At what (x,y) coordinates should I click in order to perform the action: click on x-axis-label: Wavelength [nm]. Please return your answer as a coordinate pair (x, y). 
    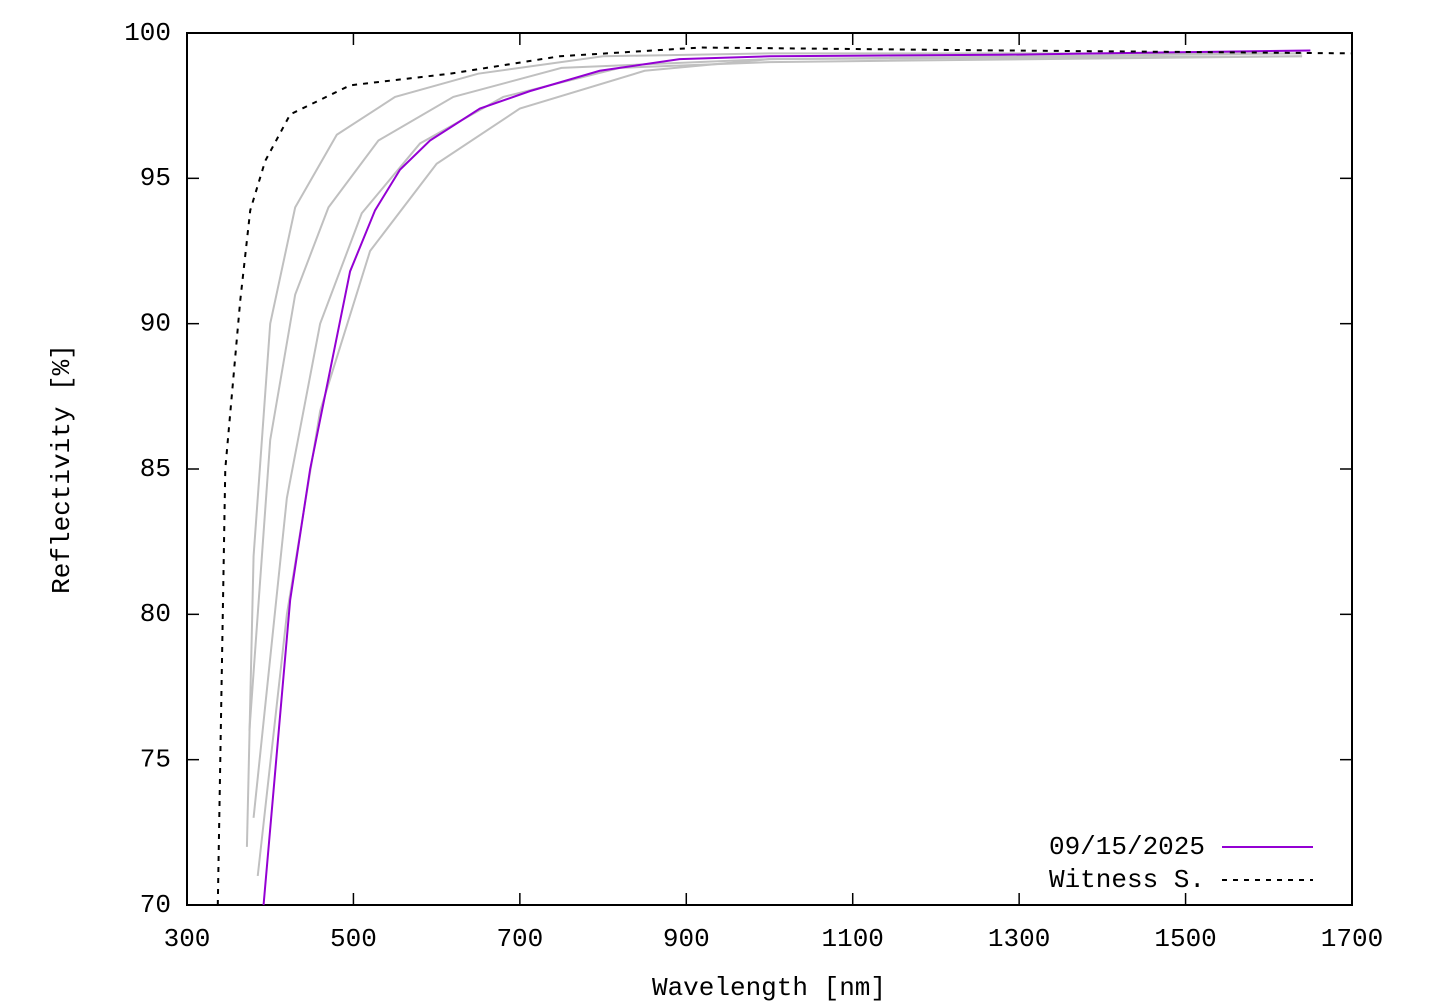
    Looking at the image, I should click on (769, 988).